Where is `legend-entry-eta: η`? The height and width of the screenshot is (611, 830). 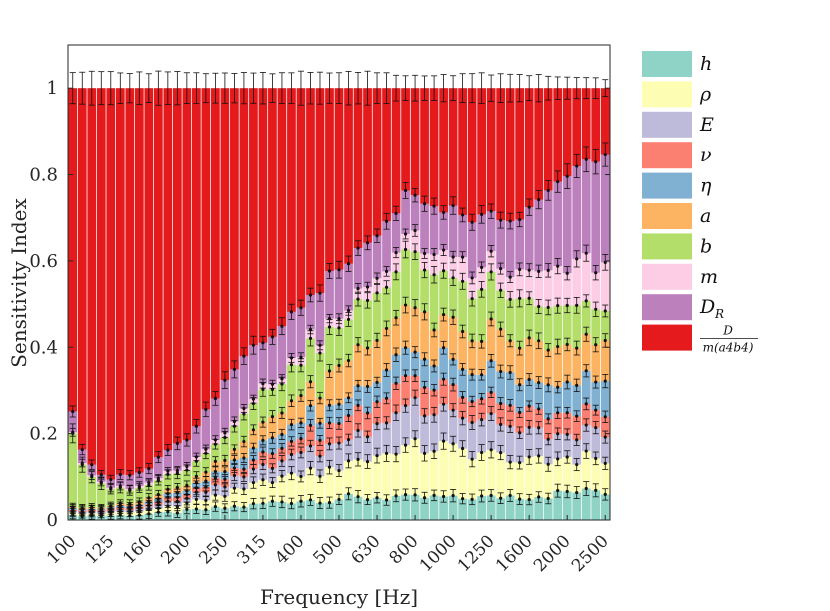
legend-entry-eta: η is located at coordinates (677, 185).